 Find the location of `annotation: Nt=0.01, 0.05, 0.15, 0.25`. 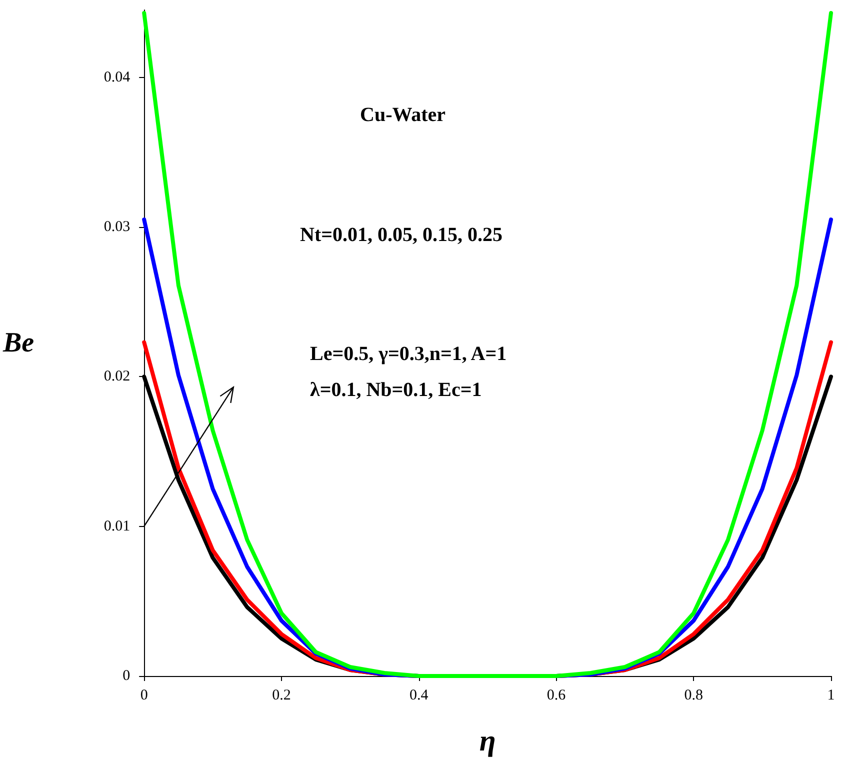

annotation: Nt=0.01, 0.05, 0.15, 0.25 is located at coordinates (401, 235).